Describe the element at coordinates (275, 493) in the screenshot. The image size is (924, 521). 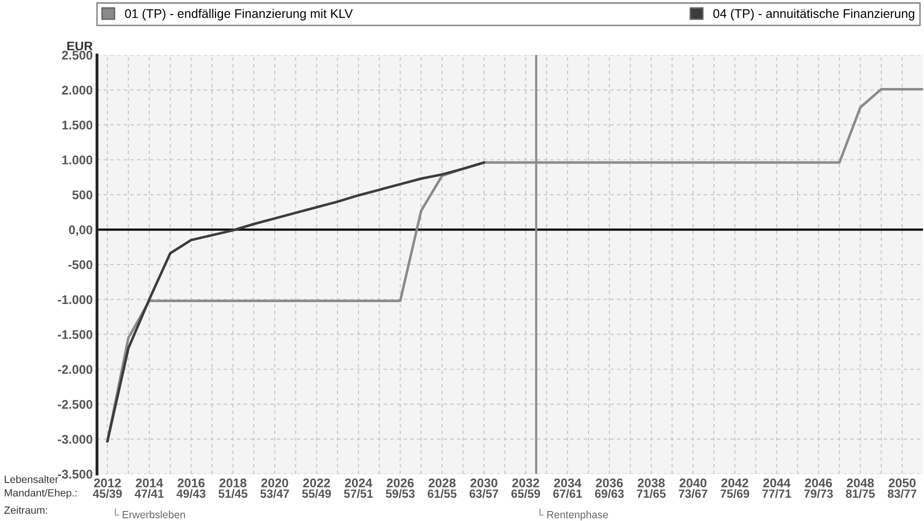
I see `text: 53/47` at that location.